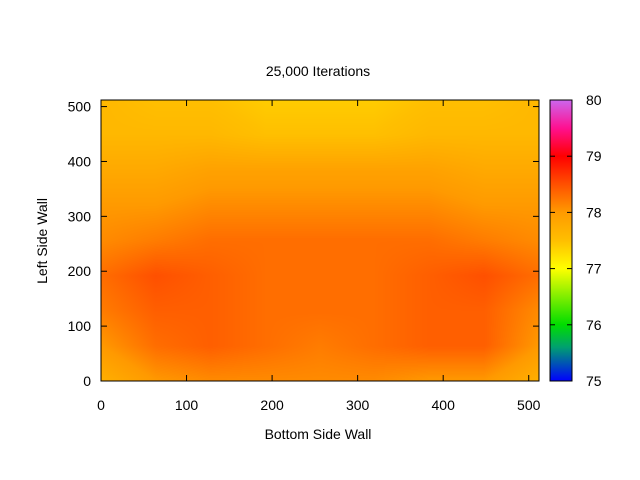  Describe the element at coordinates (80, 161) in the screenshot. I see `y-tick-label: 400` at that location.